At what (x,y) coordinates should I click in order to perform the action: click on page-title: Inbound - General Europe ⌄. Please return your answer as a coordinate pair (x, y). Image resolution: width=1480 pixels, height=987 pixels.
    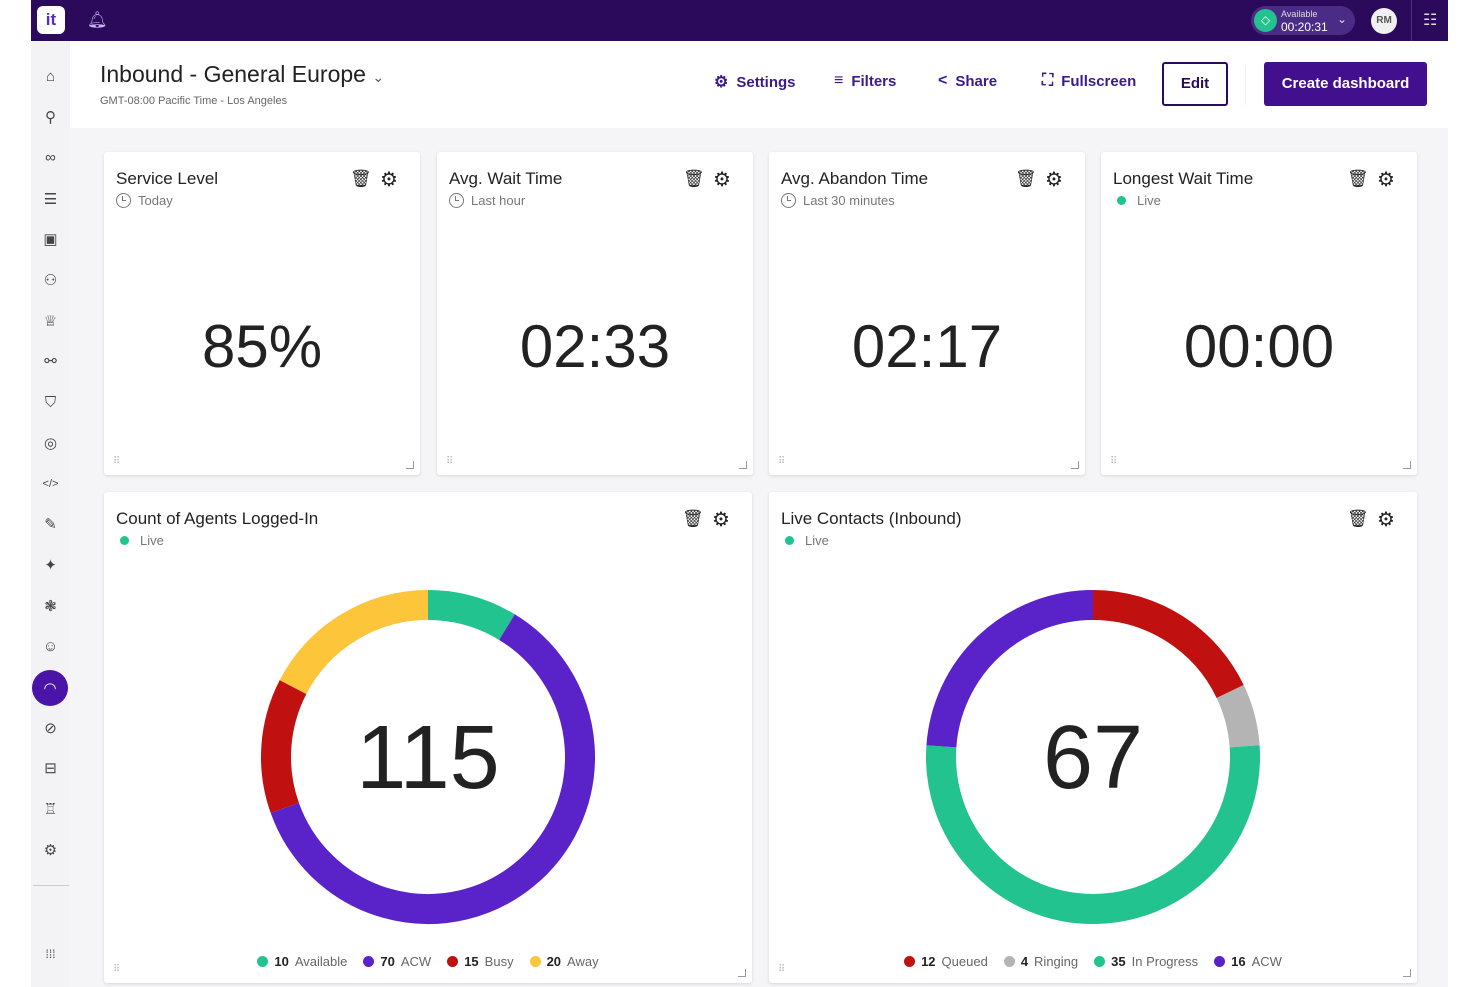
    Looking at the image, I should click on (242, 74).